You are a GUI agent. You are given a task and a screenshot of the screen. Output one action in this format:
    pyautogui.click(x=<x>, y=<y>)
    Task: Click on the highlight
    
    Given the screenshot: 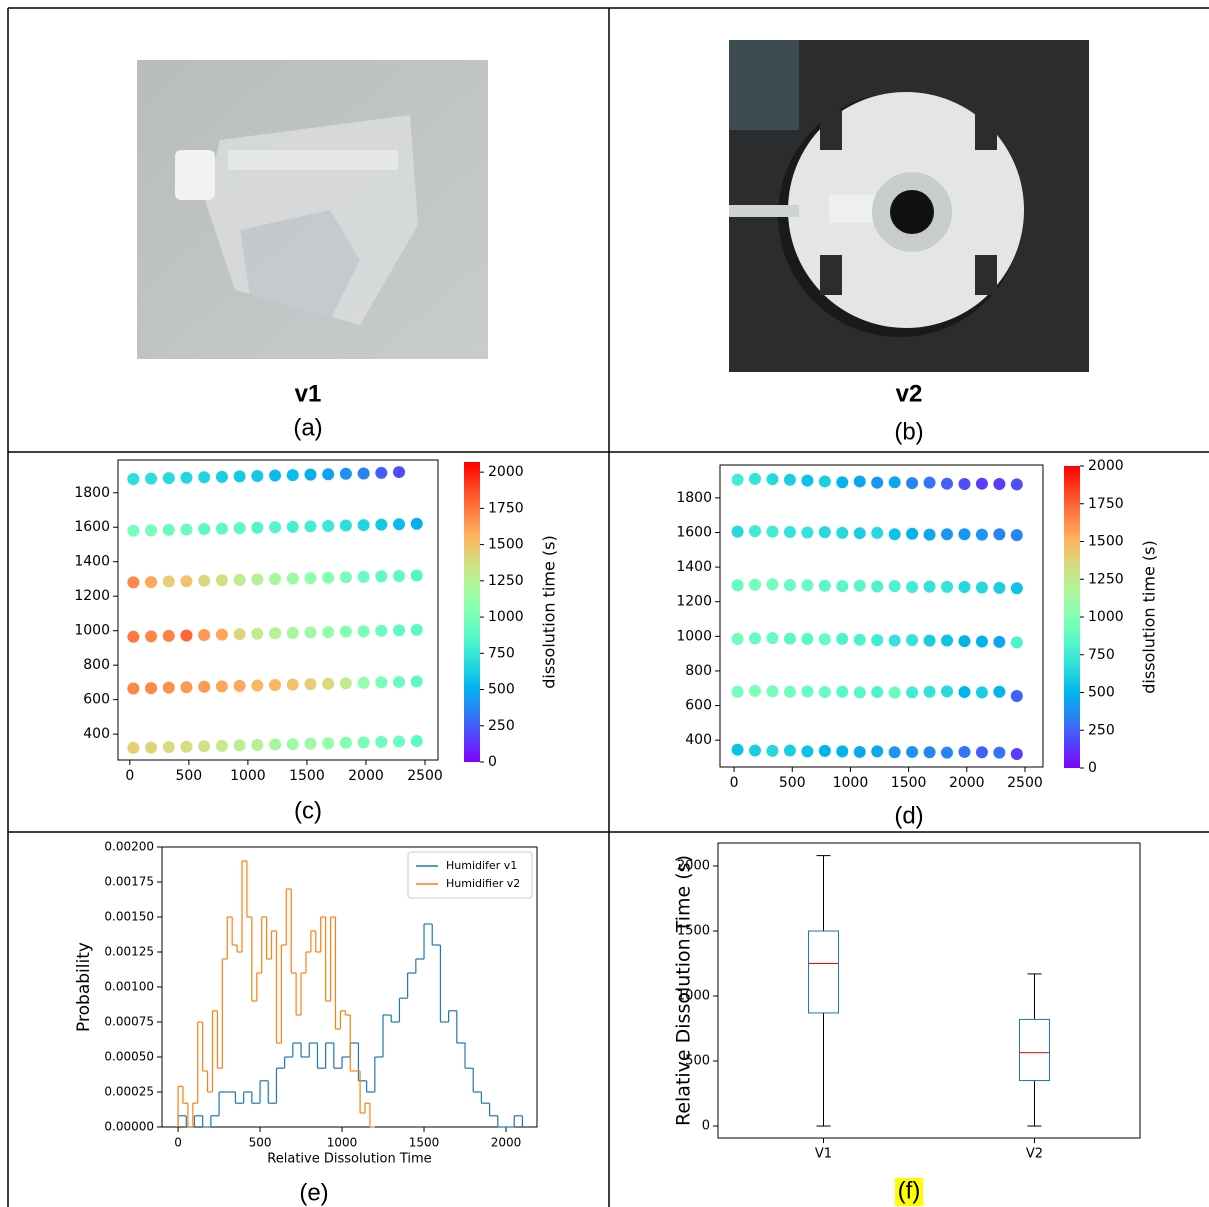 What is the action you would take?
    pyautogui.click(x=909, y=1192)
    